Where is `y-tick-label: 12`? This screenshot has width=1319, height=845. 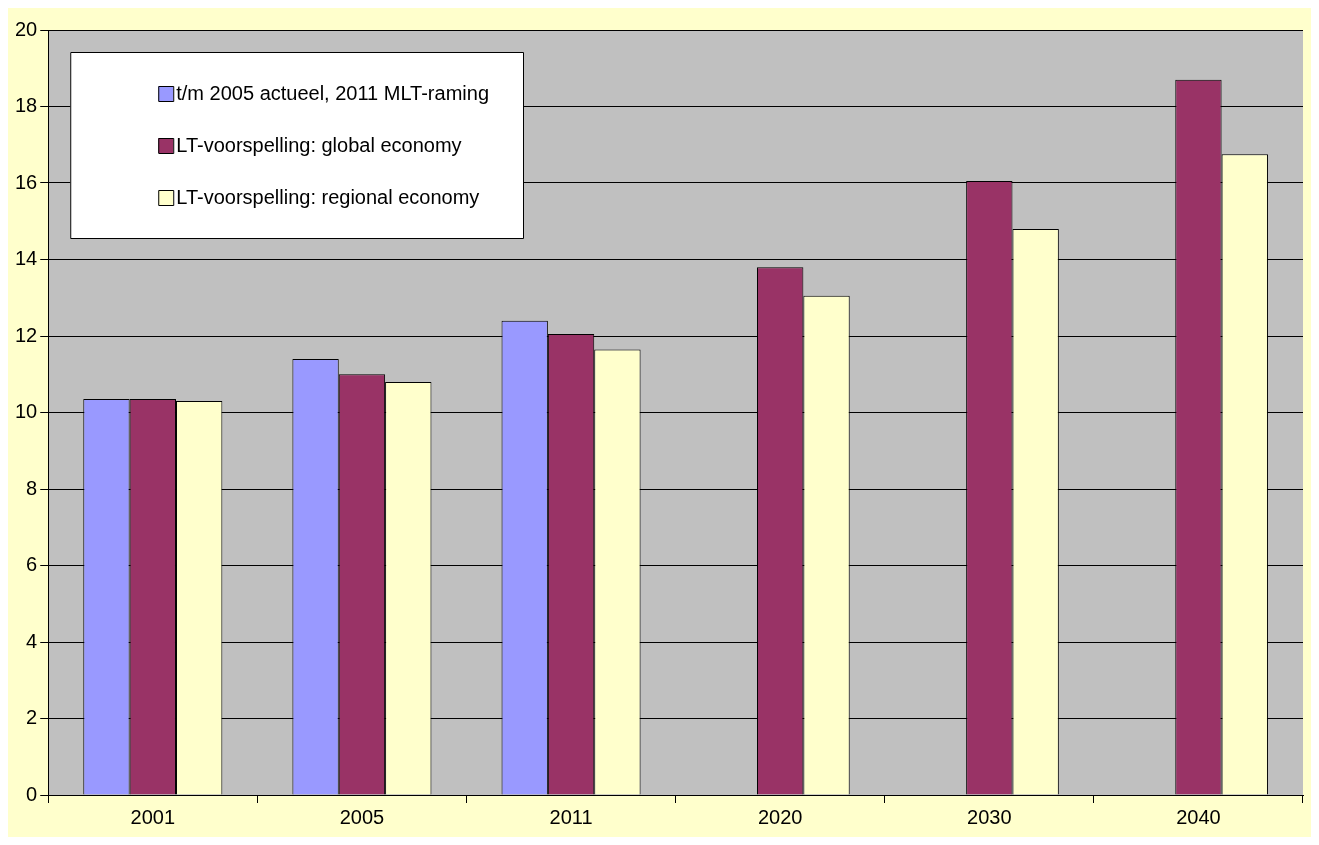
y-tick-label: 12 is located at coordinates (26, 334).